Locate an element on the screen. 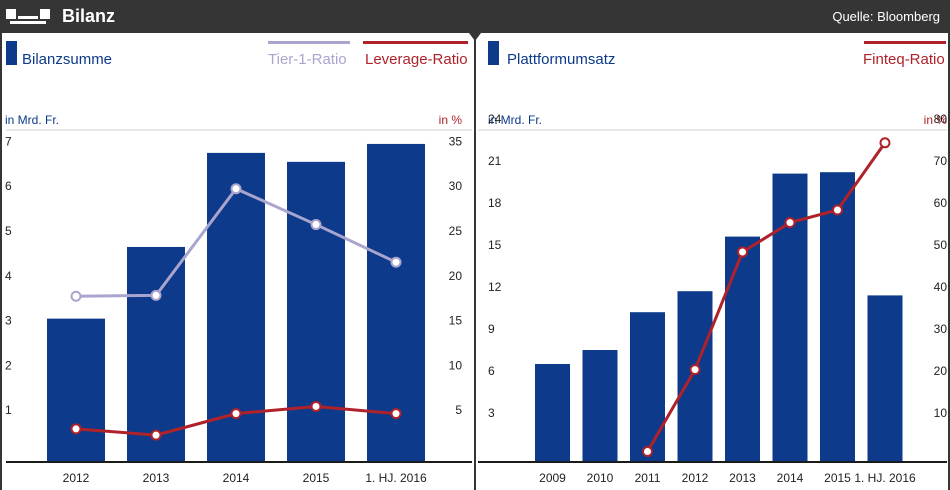 This screenshot has width=950, height=490. y-tick-left: 21 is located at coordinates (495, 161).